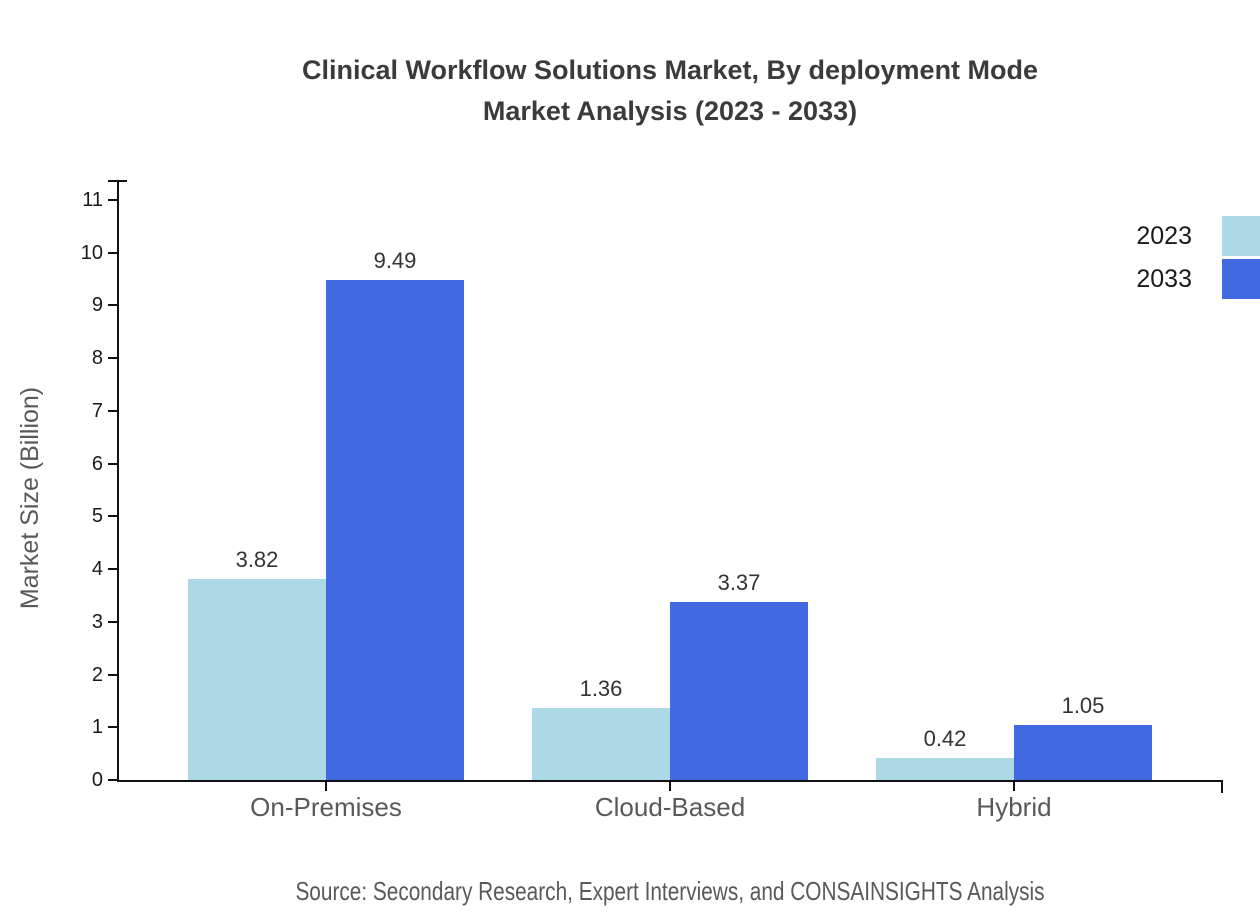  I want to click on y-tick-label: 0, so click(97, 780).